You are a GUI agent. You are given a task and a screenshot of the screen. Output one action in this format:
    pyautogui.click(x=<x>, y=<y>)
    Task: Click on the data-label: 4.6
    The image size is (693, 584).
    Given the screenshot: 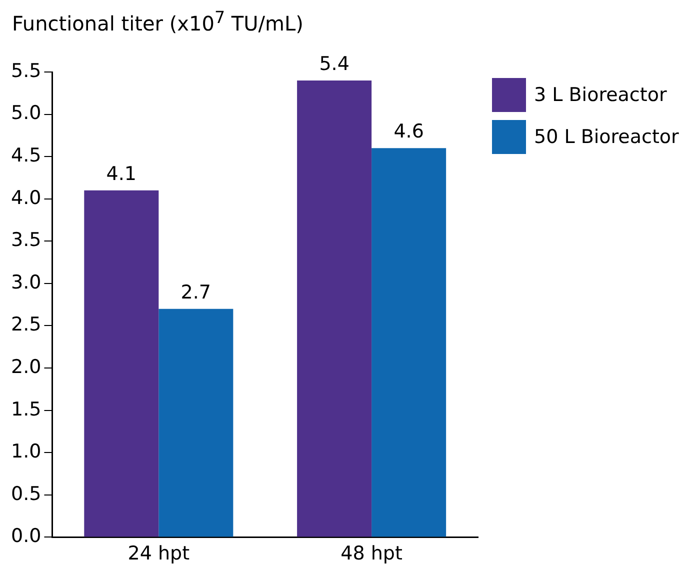 What is the action you would take?
    pyautogui.click(x=409, y=131)
    